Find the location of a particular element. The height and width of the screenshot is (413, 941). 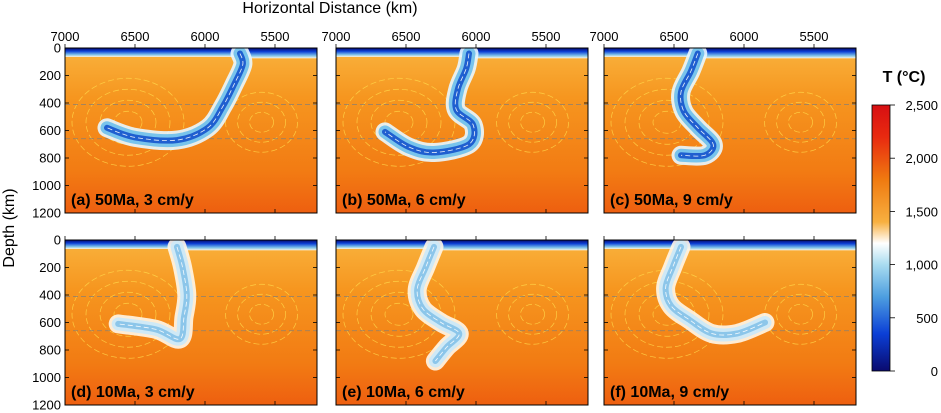

panel-label: (a) 50Ma, 3 cm/y is located at coordinates (132, 200).